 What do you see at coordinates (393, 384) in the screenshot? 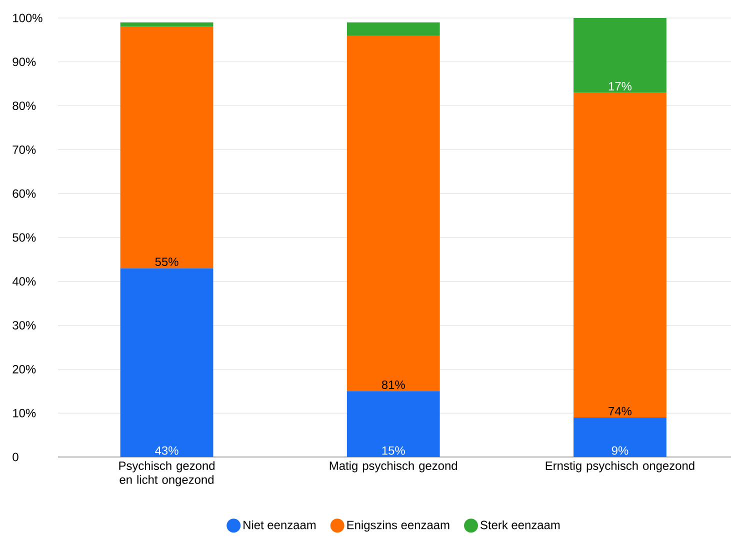
I see `data-label: 81%` at bounding box center [393, 384].